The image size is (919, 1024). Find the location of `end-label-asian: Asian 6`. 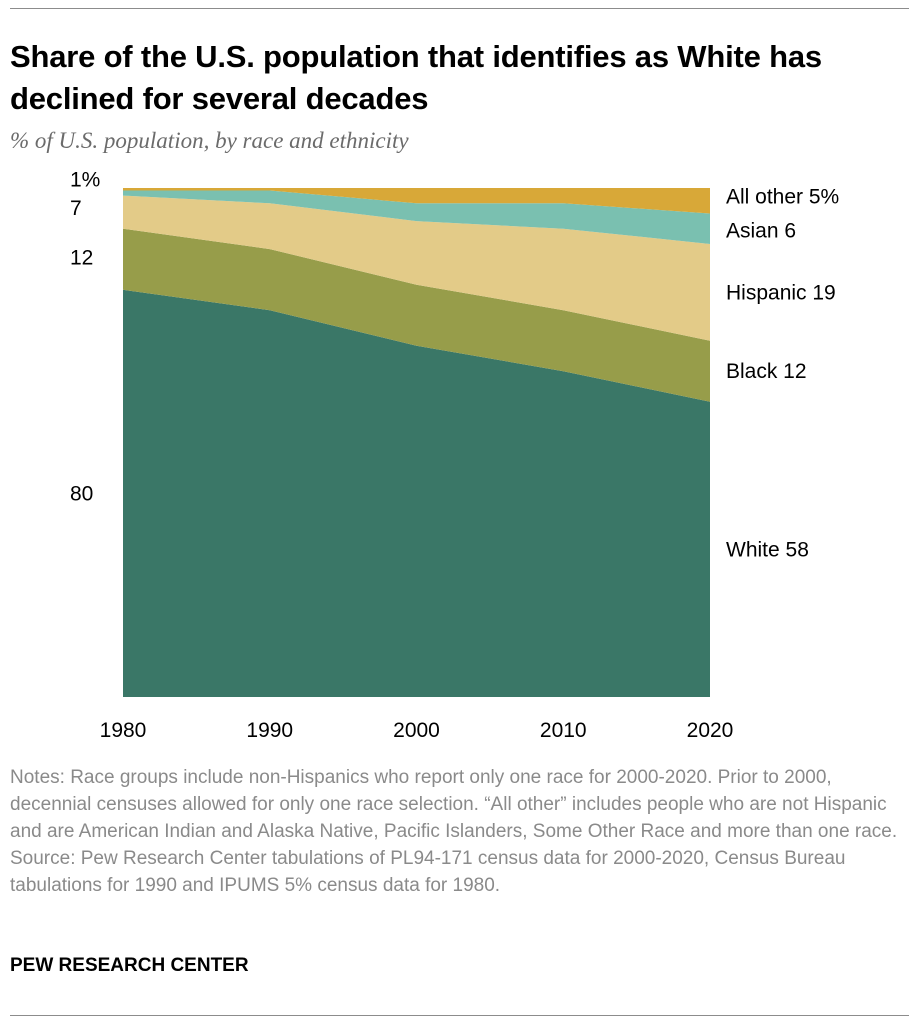

end-label-asian: Asian 6 is located at coordinates (761, 231).